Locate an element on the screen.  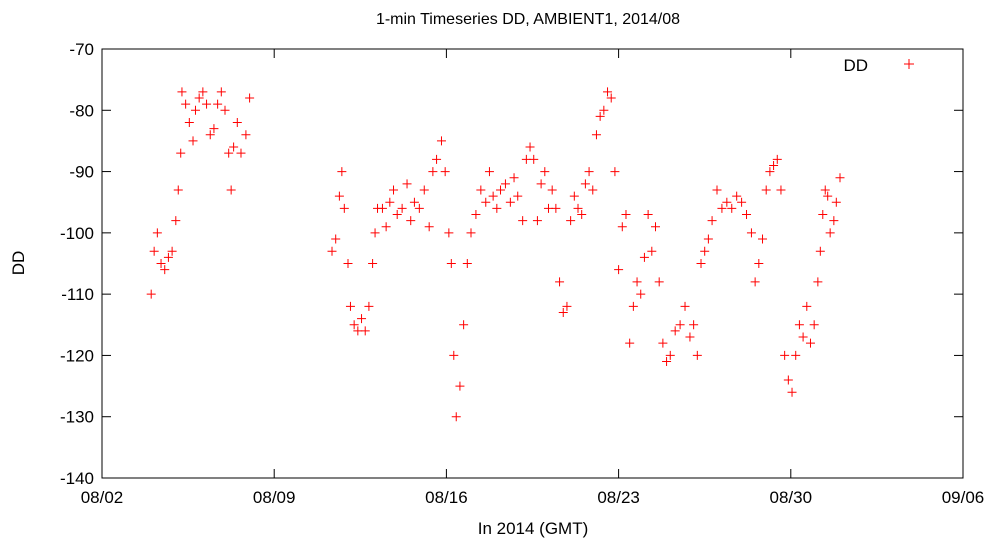
x-axis-label: In 2014 (GMT) is located at coordinates (533, 528).